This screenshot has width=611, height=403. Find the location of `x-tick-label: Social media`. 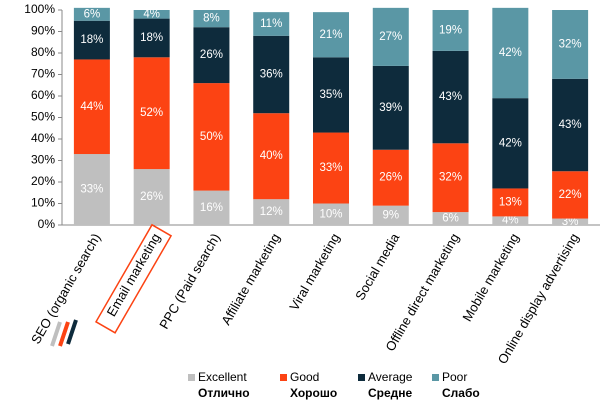

x-tick-label: Social media is located at coordinates (377, 266).